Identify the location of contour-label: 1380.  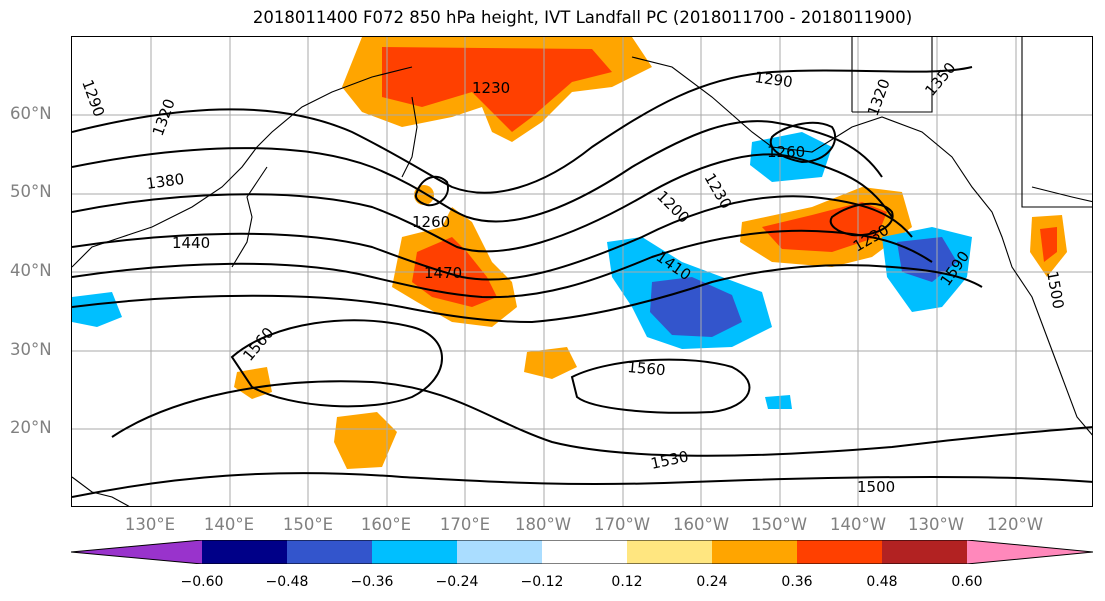
(165, 181).